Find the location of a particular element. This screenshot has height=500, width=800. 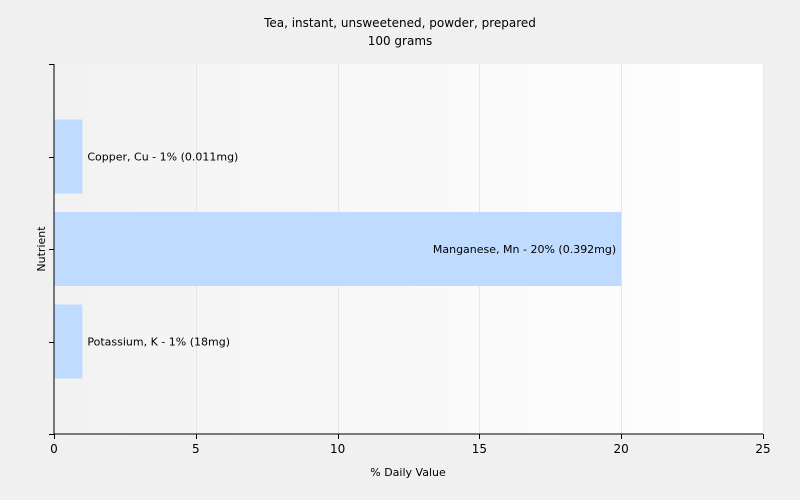

x-tick-label: 0 is located at coordinates (54, 449).